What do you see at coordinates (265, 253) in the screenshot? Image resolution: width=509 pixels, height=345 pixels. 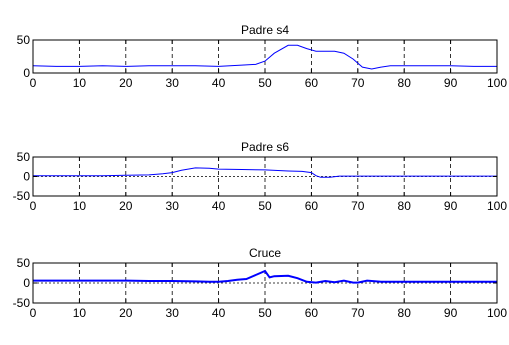 I see `subplot-title: Cruce` at bounding box center [265, 253].